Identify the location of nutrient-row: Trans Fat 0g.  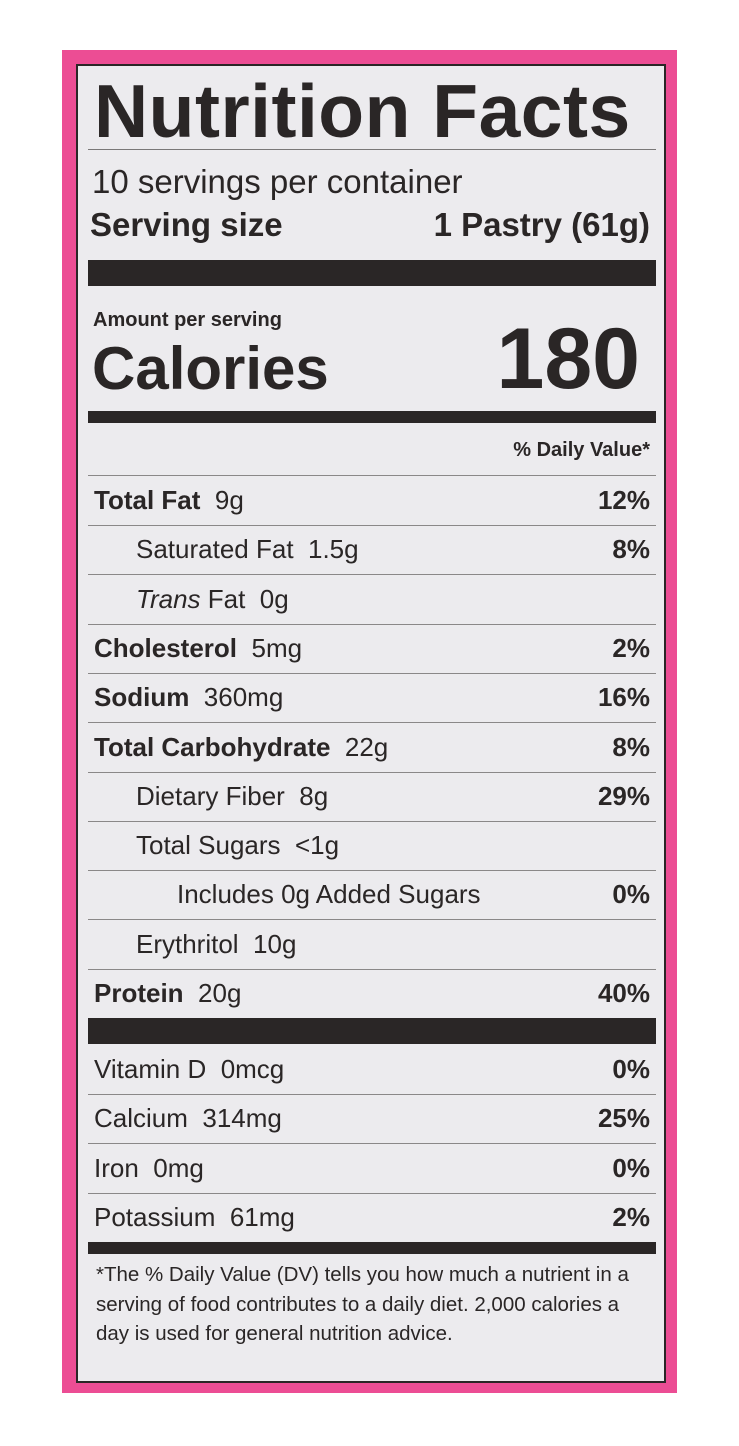
(372, 600).